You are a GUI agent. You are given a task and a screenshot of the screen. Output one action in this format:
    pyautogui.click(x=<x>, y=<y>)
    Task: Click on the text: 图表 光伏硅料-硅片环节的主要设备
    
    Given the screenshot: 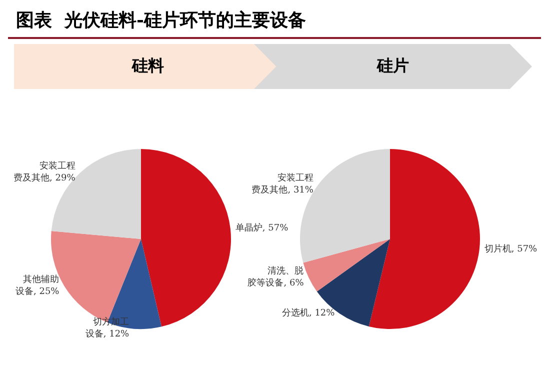 What is the action you would take?
    pyautogui.click(x=274, y=23)
    